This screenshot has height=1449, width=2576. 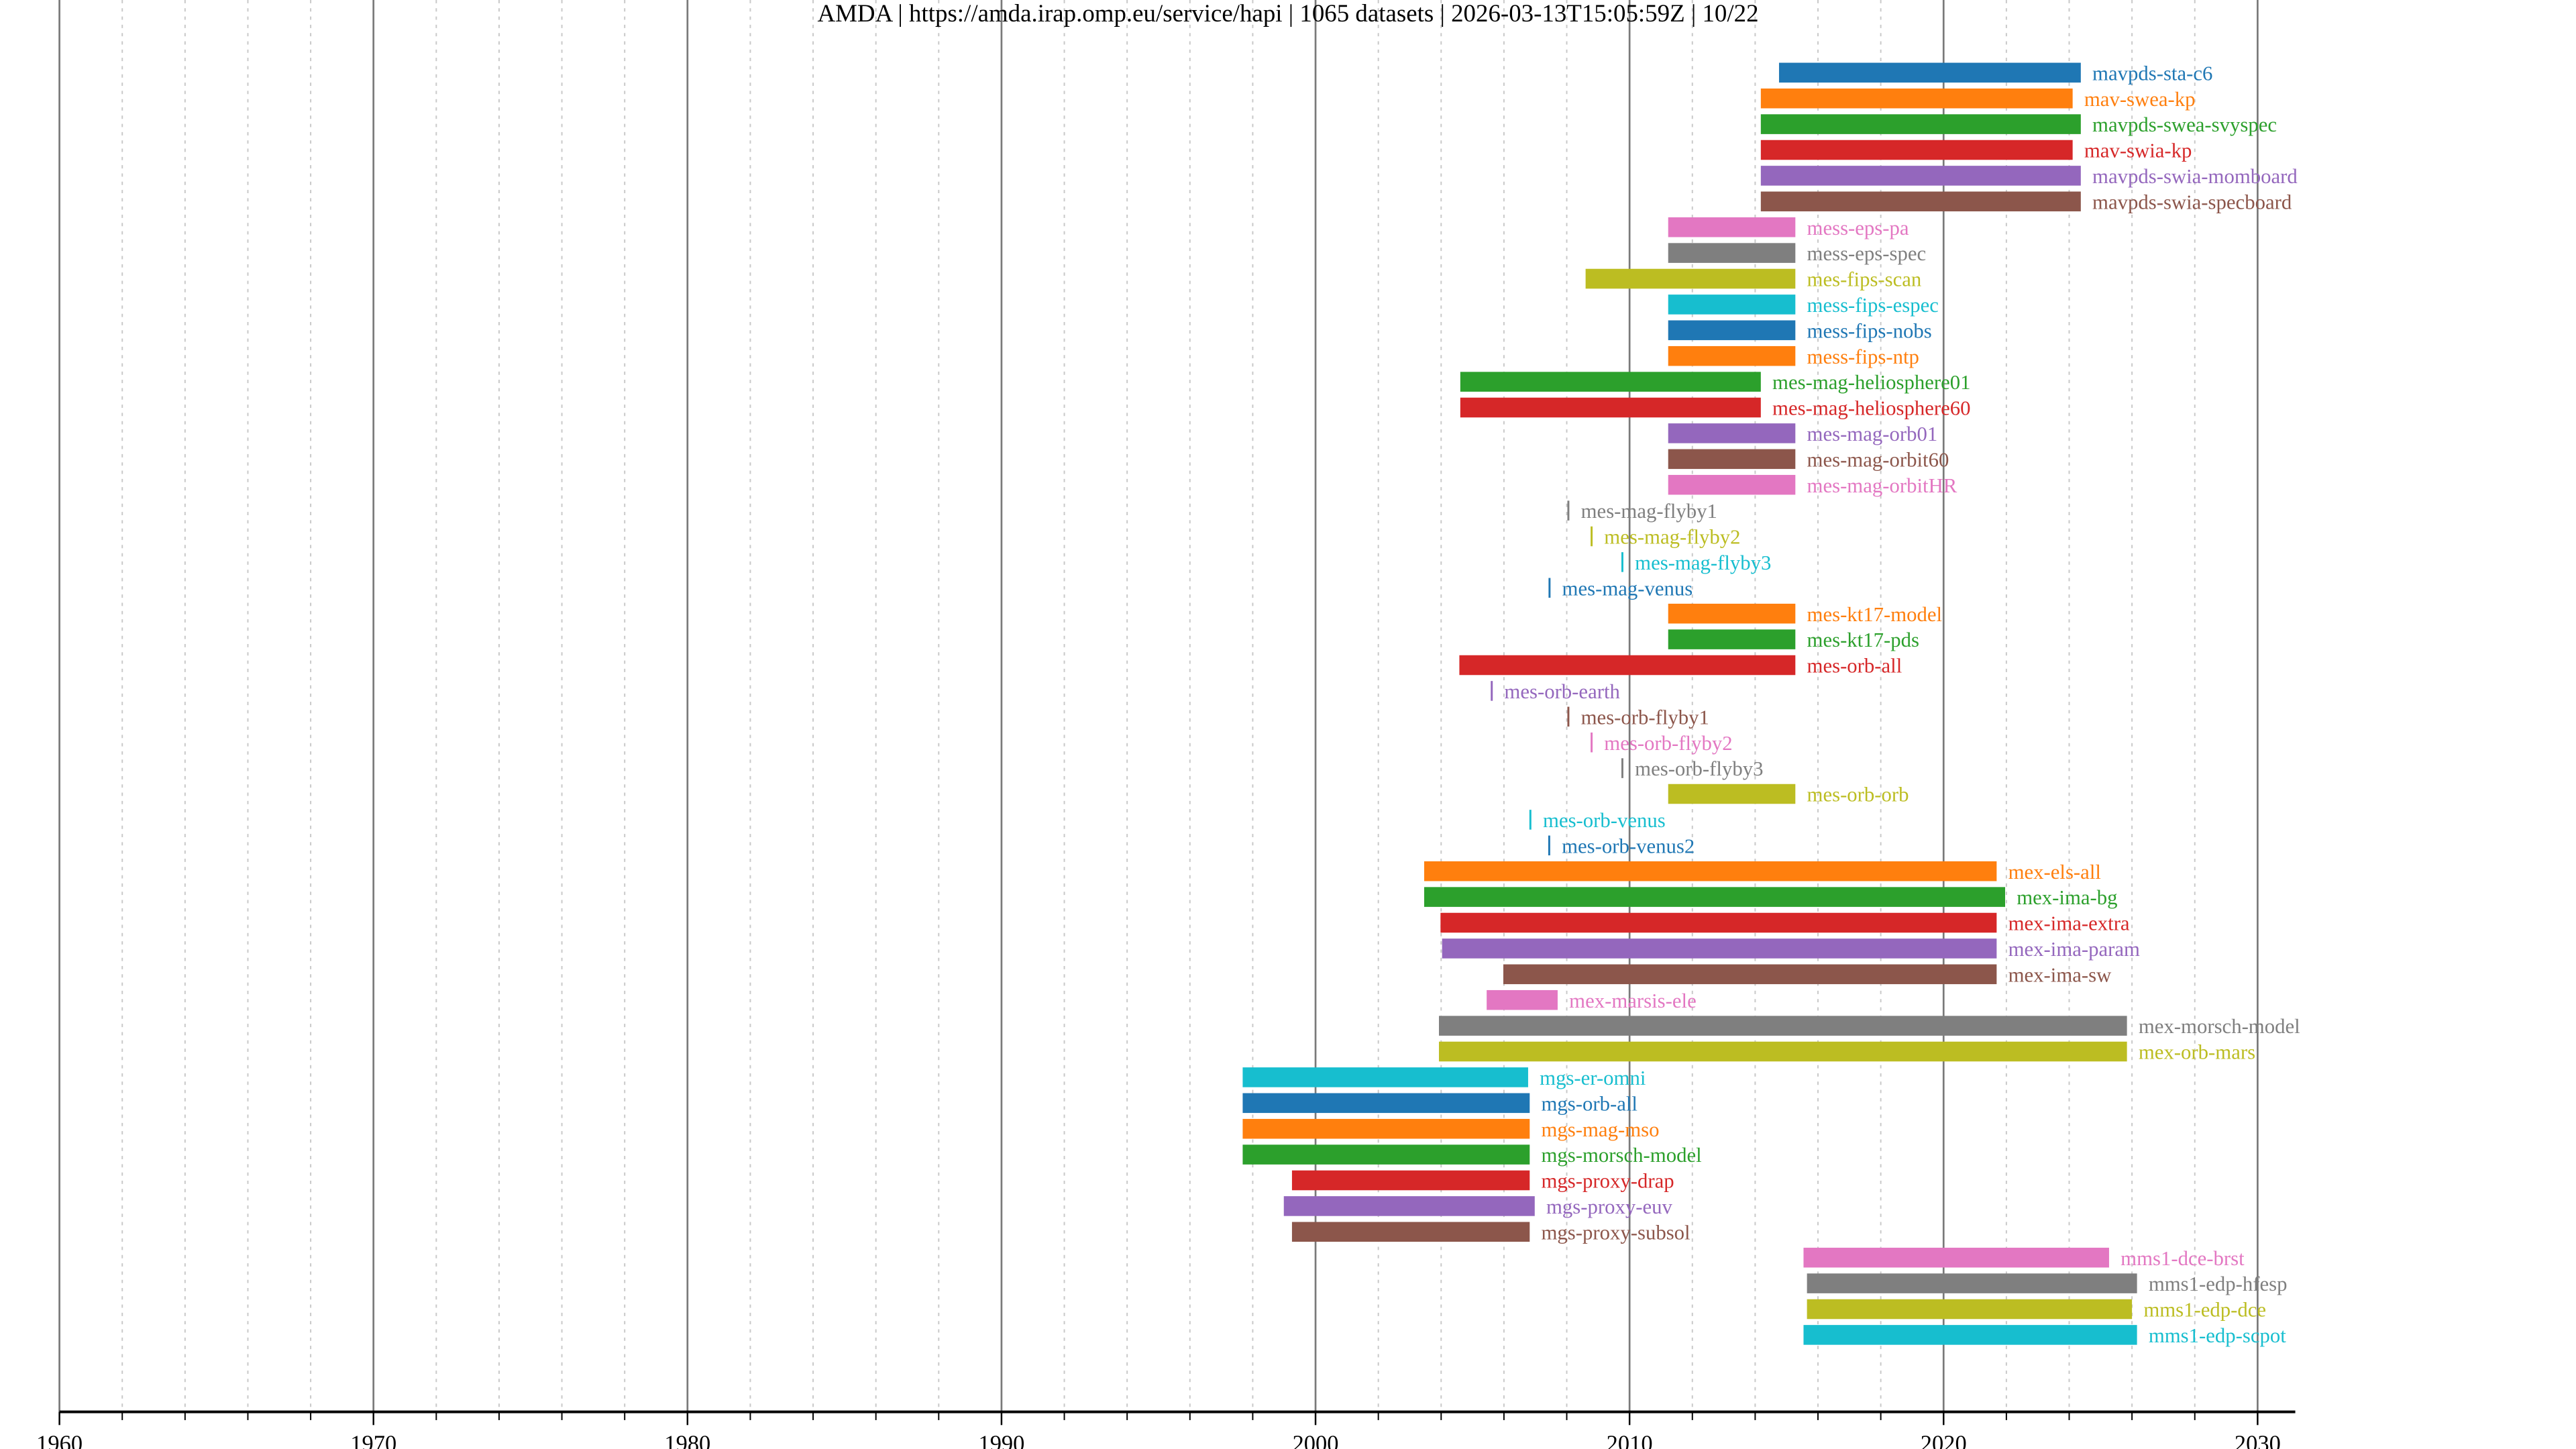 What do you see at coordinates (2069, 923) in the screenshot?
I see `dataset-label: mex-ima-extra` at bounding box center [2069, 923].